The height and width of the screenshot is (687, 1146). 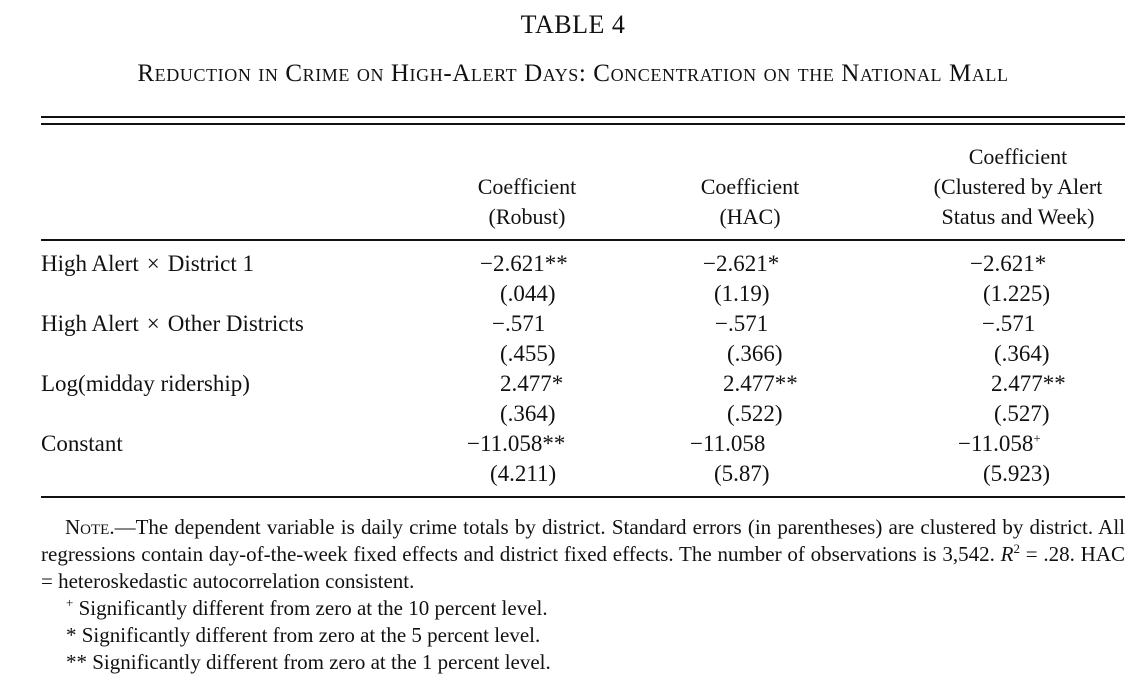 I want to click on se-cell: (5.87), so click(x=742, y=473).